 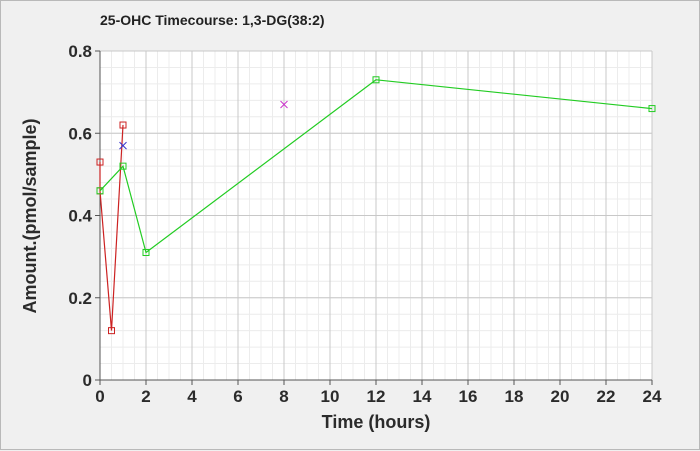 What do you see at coordinates (422, 396) in the screenshot?
I see `x-tick-label: 14` at bounding box center [422, 396].